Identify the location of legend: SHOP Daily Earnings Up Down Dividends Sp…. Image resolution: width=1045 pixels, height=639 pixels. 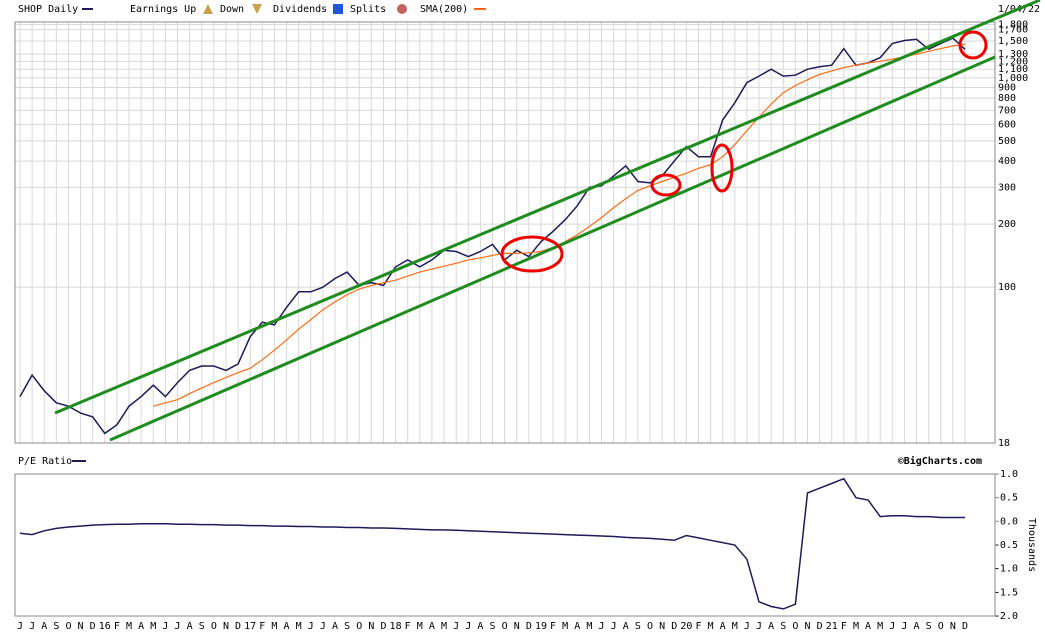
(529, 9).